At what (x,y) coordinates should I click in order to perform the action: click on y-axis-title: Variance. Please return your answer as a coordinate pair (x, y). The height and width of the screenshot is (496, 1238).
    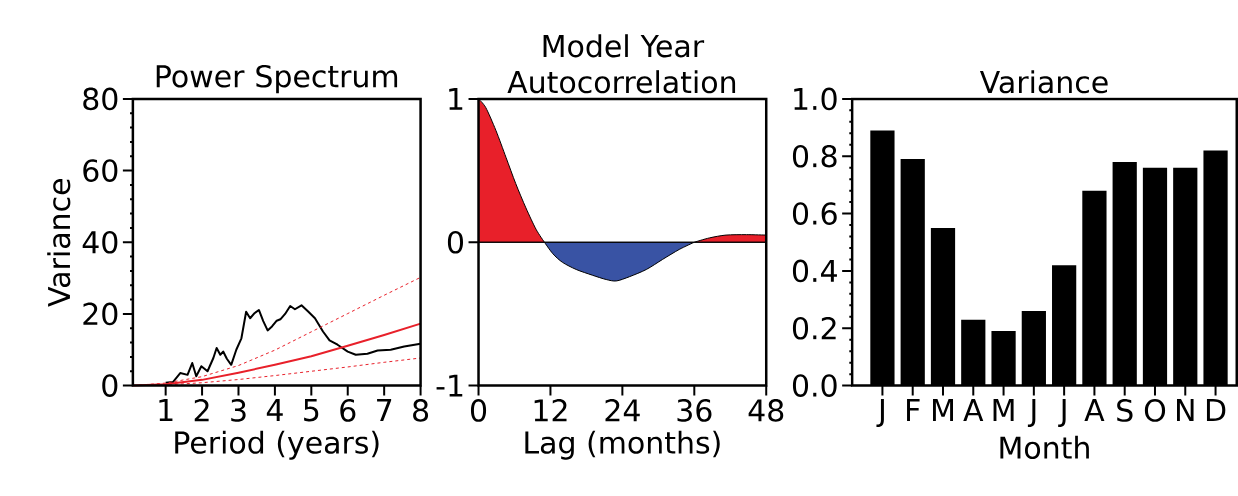
    Looking at the image, I should click on (59, 242).